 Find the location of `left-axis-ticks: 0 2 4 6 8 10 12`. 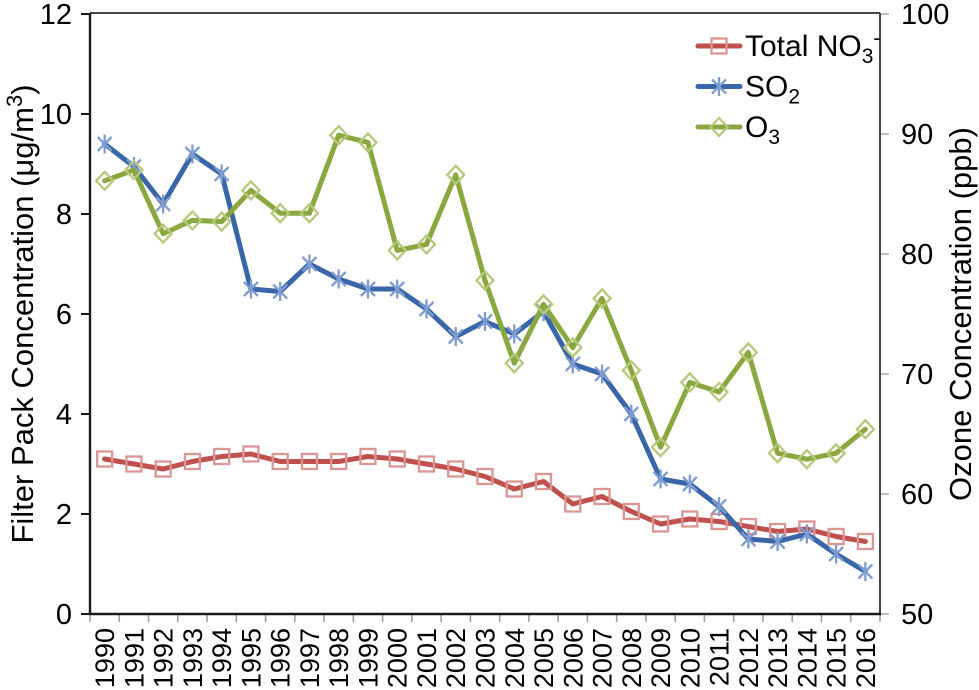

left-axis-ticks: 0 2 4 6 8 10 12 is located at coordinates (65, 315).